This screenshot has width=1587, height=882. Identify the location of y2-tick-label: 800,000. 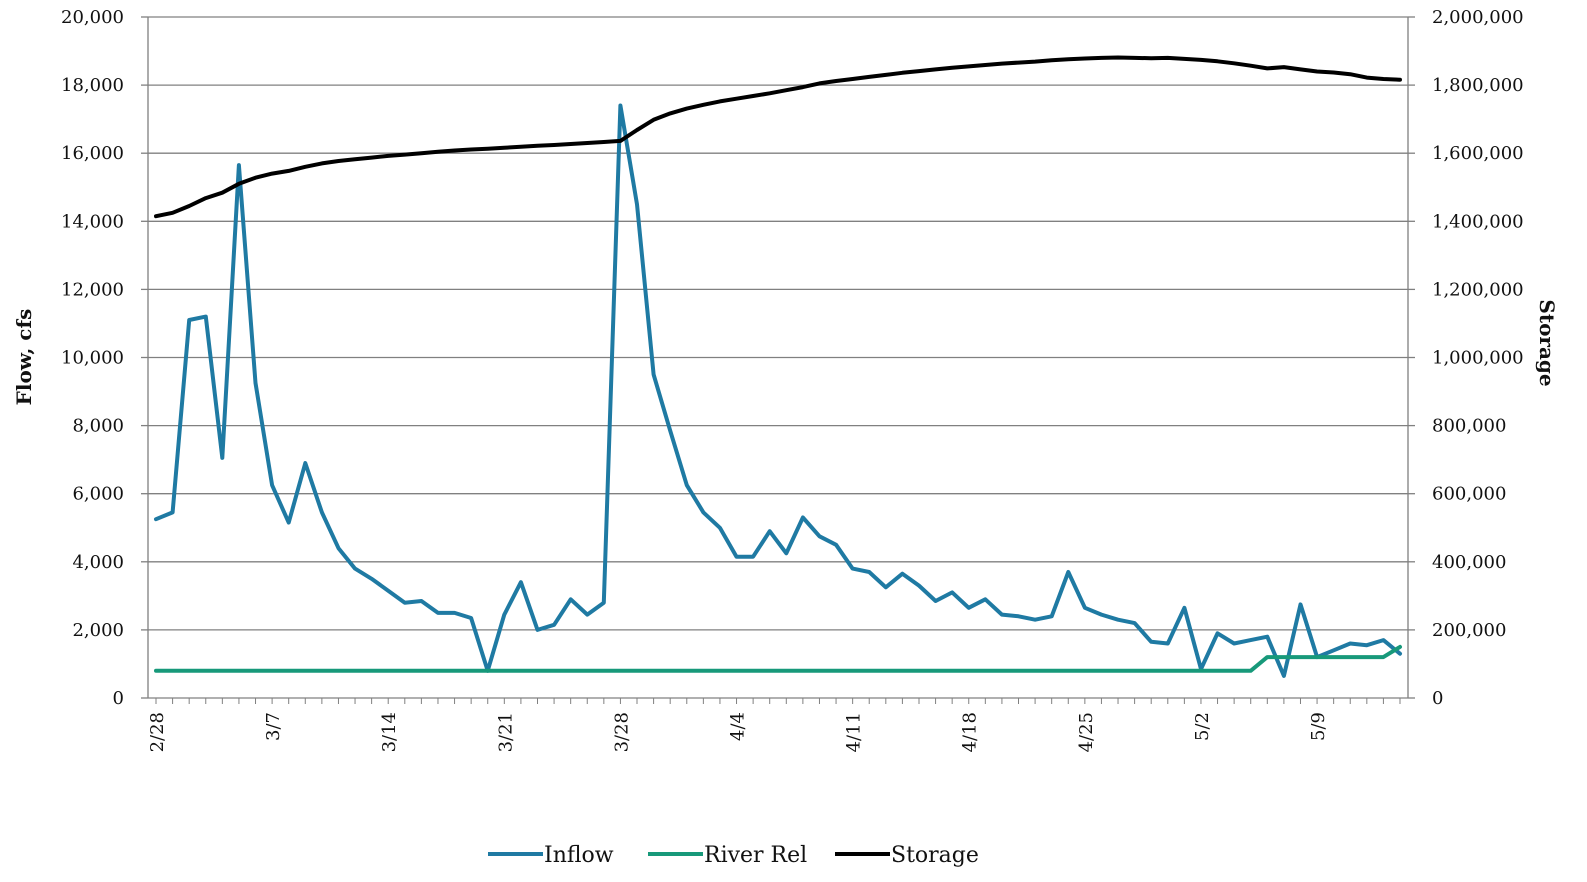
(1469, 426).